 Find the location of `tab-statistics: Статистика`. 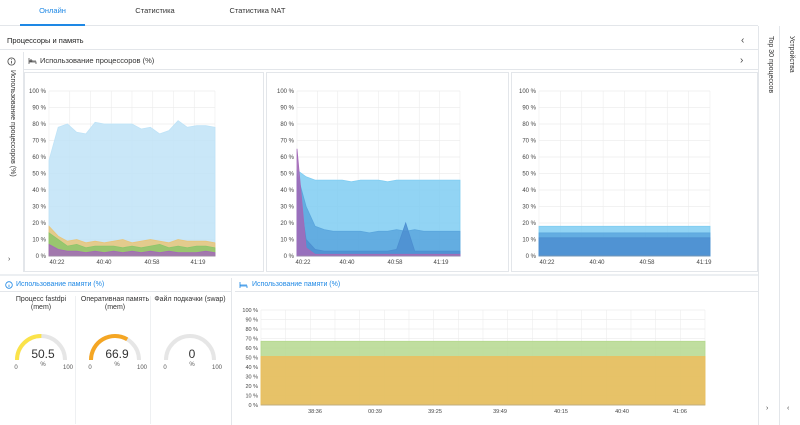

tab-statistics: Статистика is located at coordinates (155, 10).